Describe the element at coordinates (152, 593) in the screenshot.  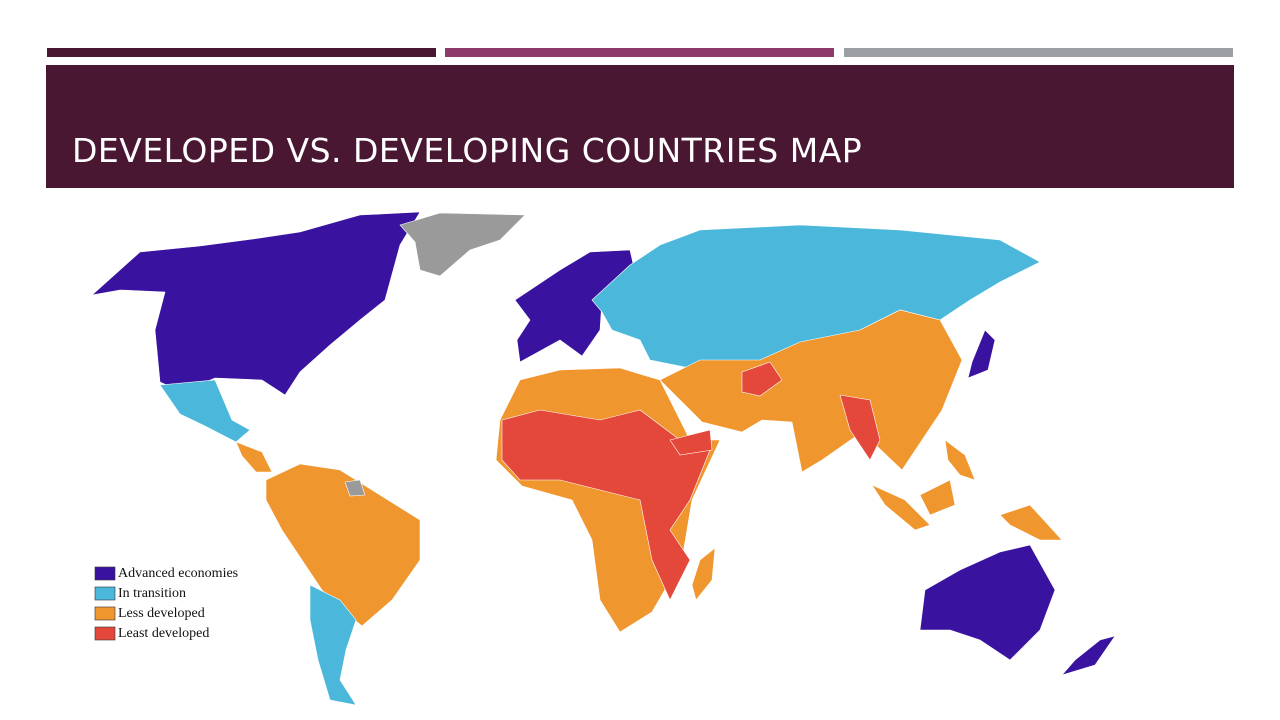
I see `legend-label: In transition` at that location.